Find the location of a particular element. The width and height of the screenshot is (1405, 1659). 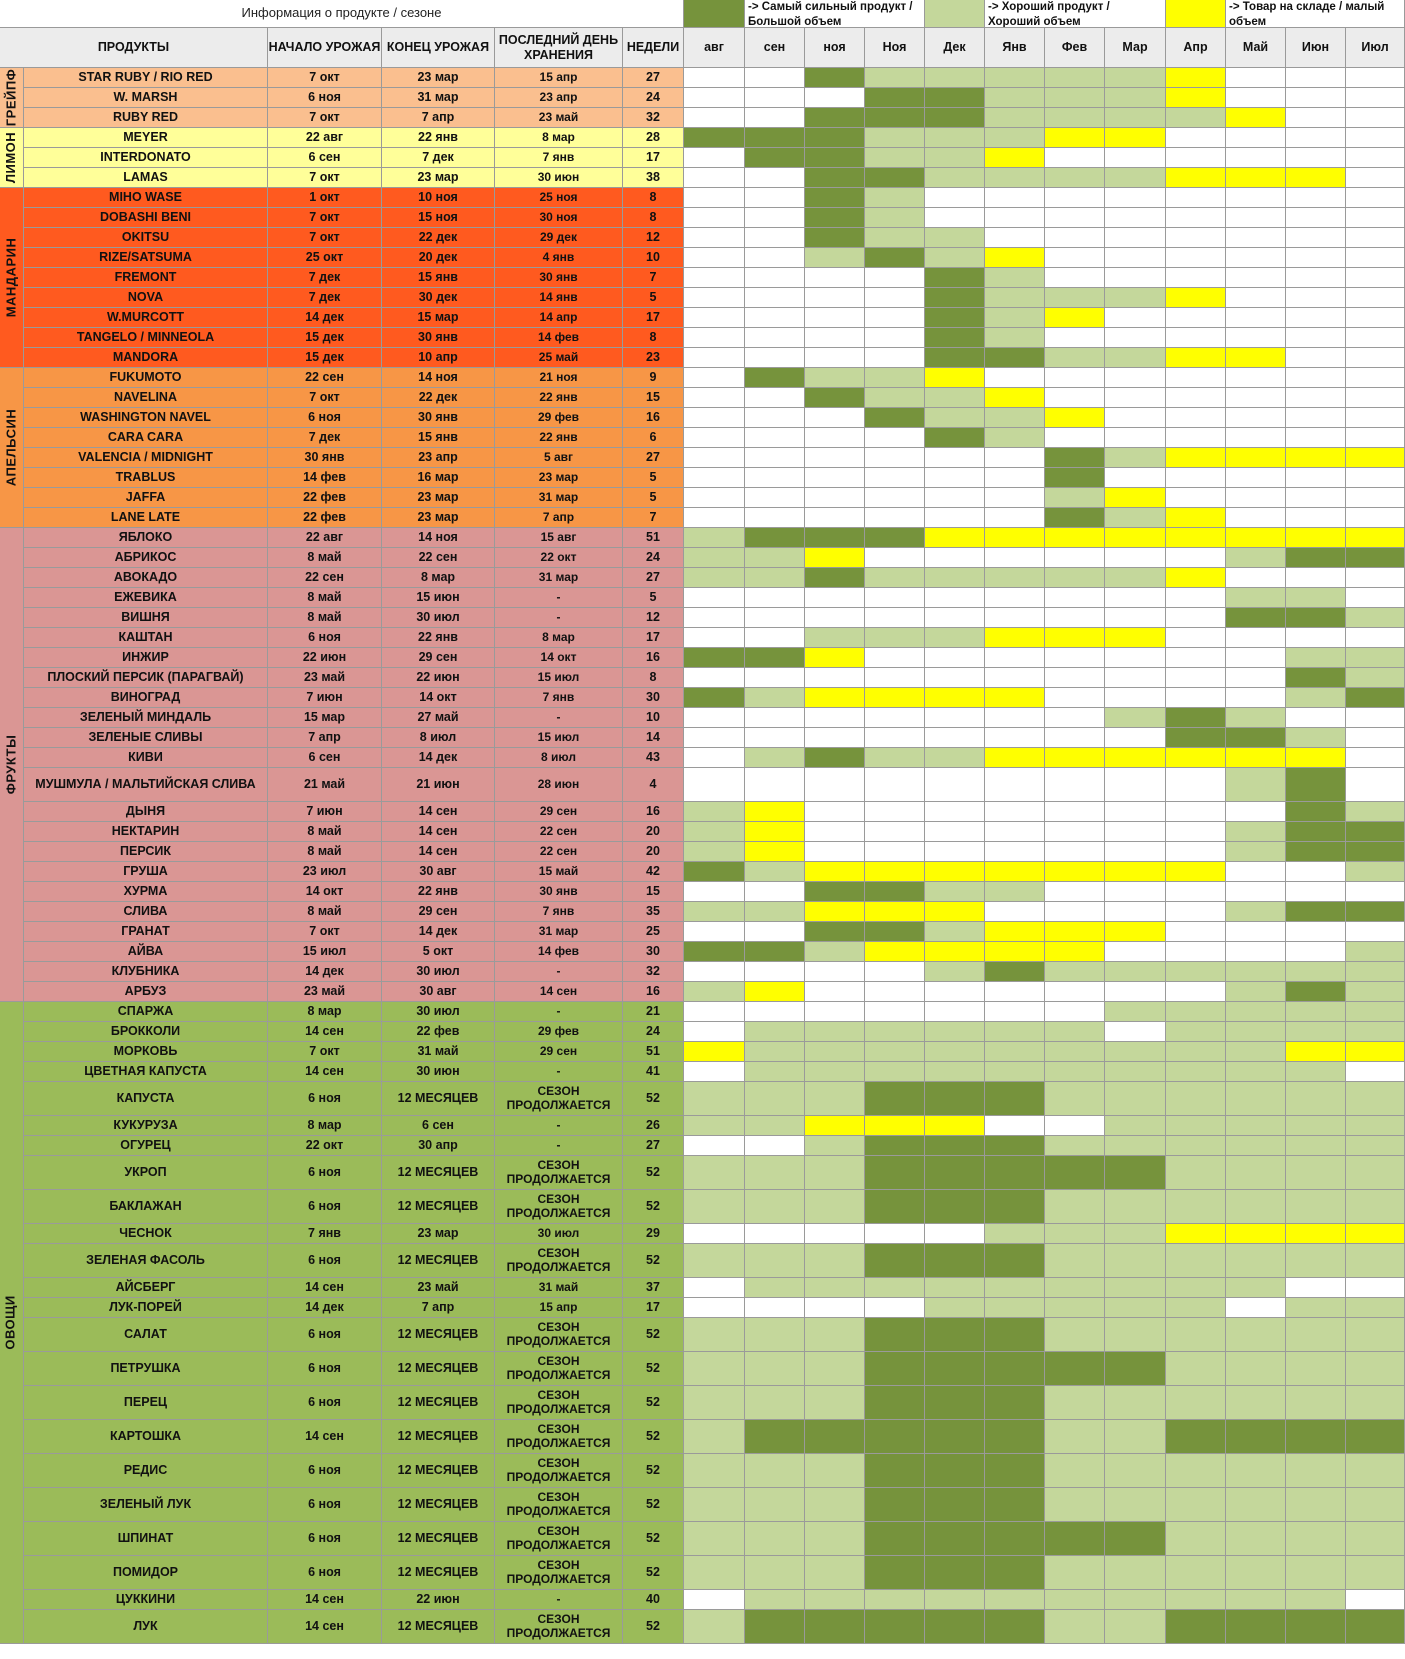

harvest-start: 6 ноя is located at coordinates (325, 1539).